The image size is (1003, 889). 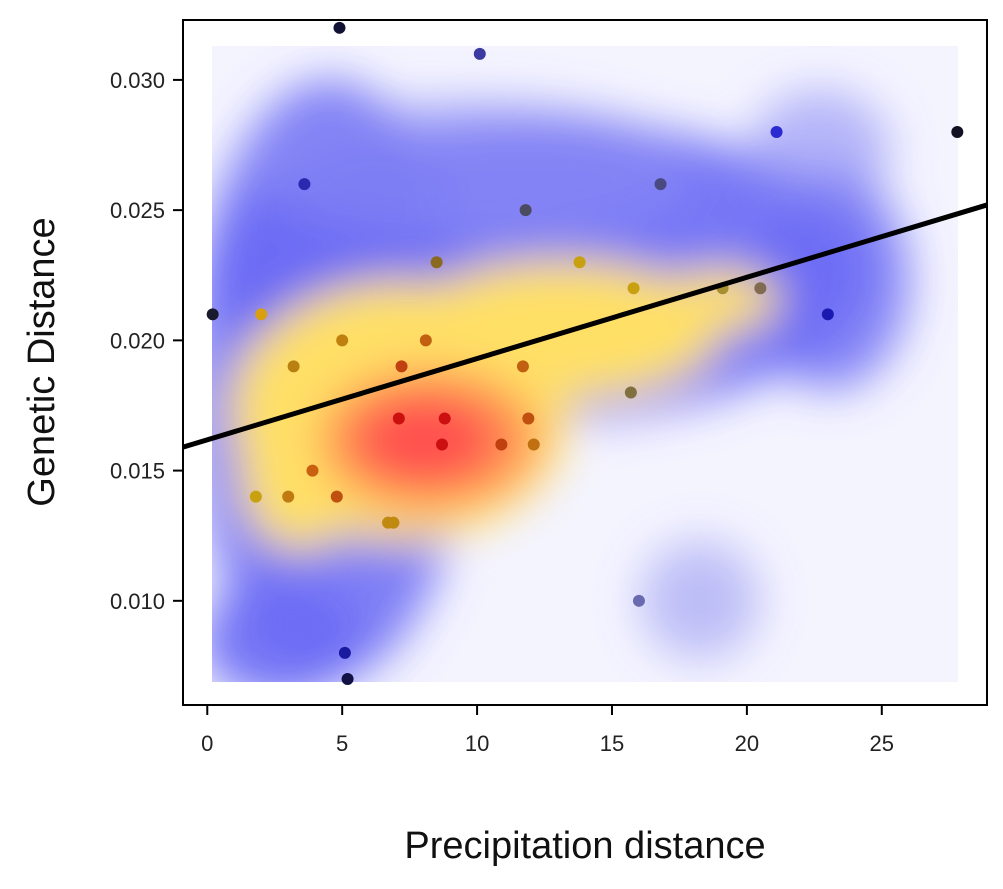 I want to click on x-tick-label: 0, so click(x=207, y=743).